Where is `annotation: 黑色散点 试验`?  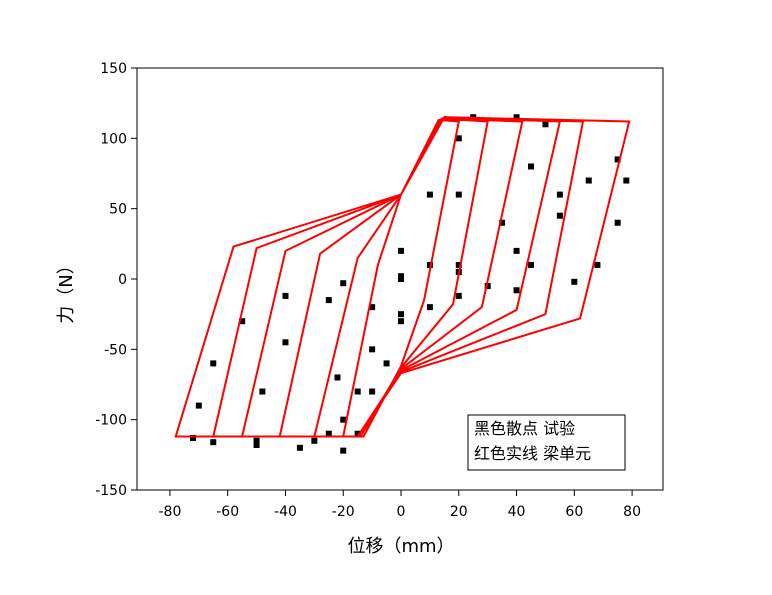 annotation: 黑色散点 试验 is located at coordinates (524, 428).